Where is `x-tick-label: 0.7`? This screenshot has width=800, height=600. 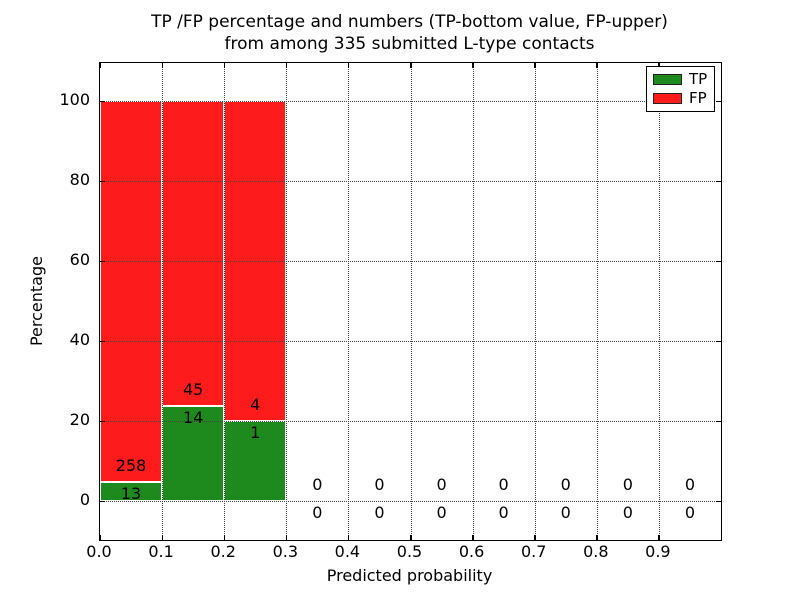
x-tick-label: 0.7 is located at coordinates (533, 551).